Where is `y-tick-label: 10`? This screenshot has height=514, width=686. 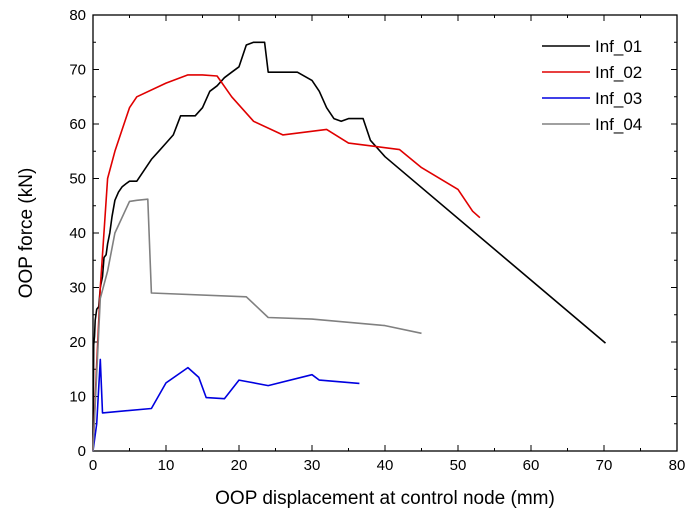 y-tick-label: 10 is located at coordinates (77, 397).